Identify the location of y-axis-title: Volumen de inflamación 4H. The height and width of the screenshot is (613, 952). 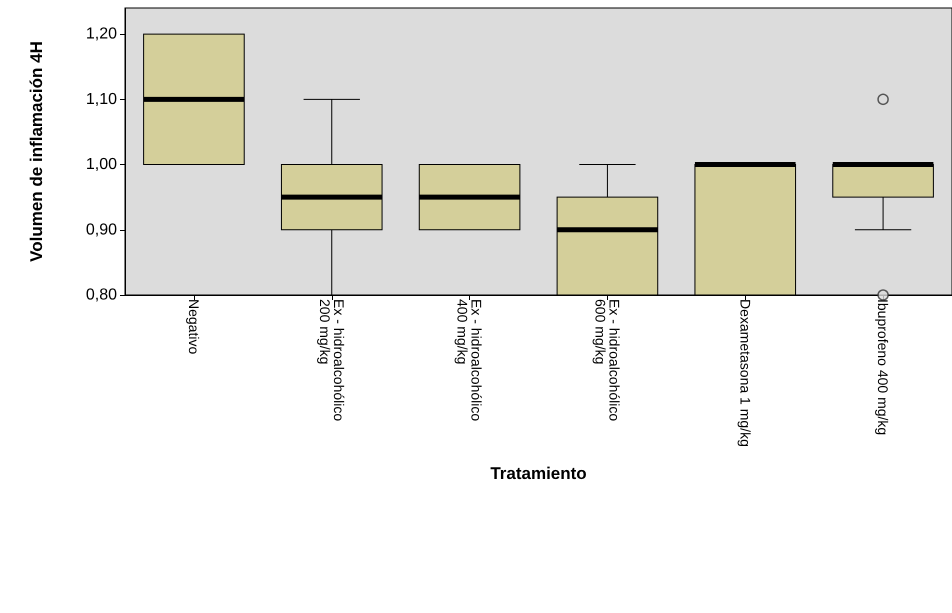
(36, 151).